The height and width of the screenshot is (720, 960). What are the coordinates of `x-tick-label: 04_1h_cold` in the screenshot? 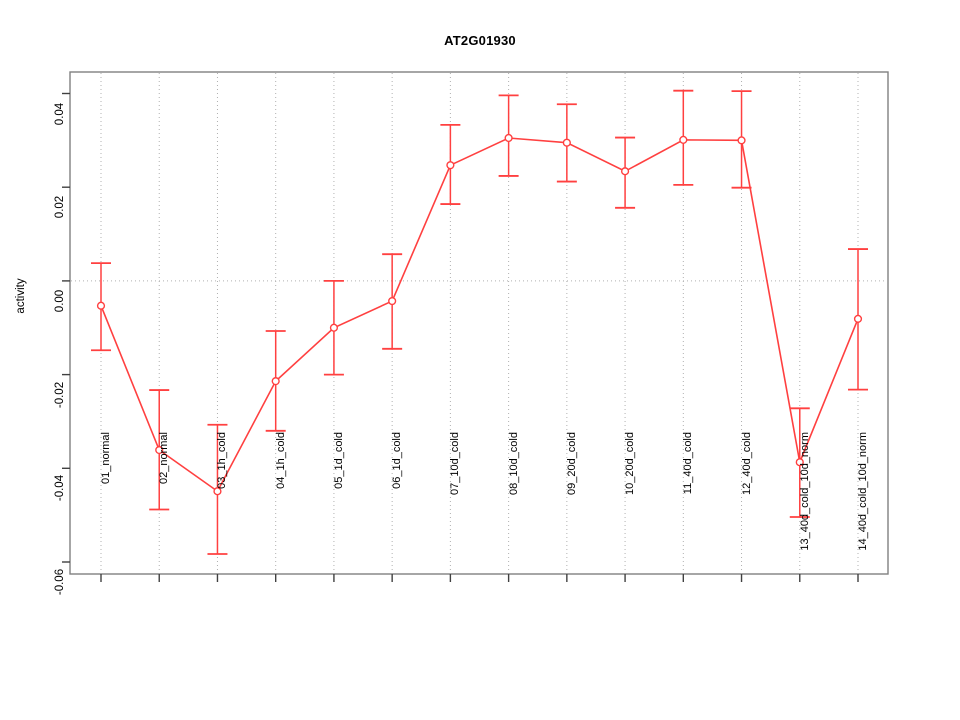 It's located at (280, 460).